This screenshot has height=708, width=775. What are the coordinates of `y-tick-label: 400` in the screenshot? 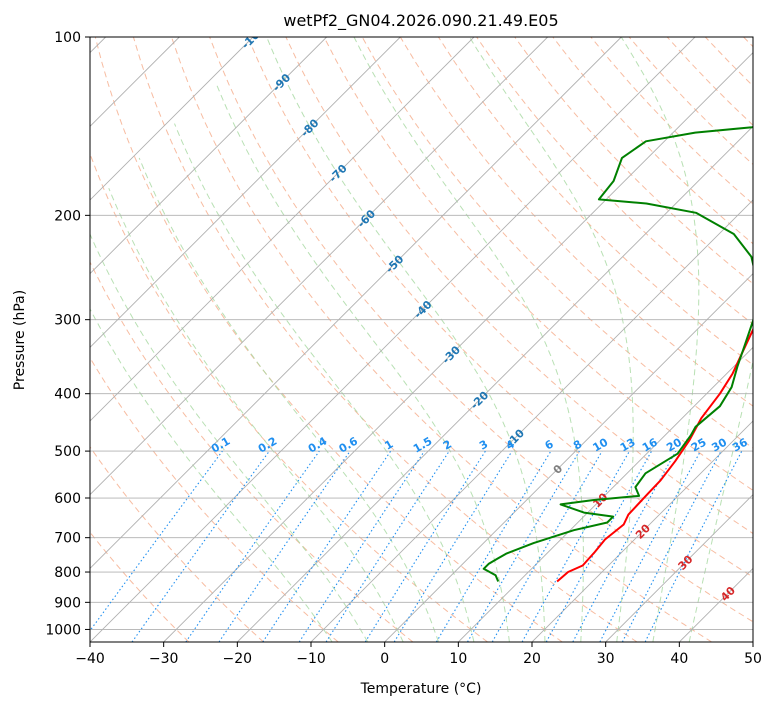 It's located at (67, 395).